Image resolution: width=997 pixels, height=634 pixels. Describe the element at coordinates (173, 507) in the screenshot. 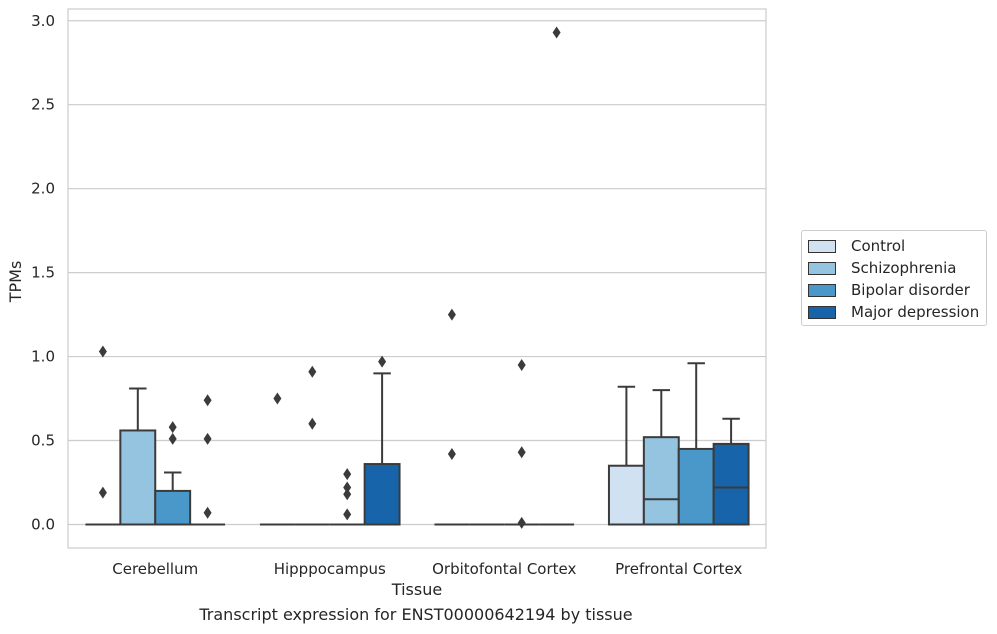

I see `box-bipolar-disorder-cerebellum` at that location.